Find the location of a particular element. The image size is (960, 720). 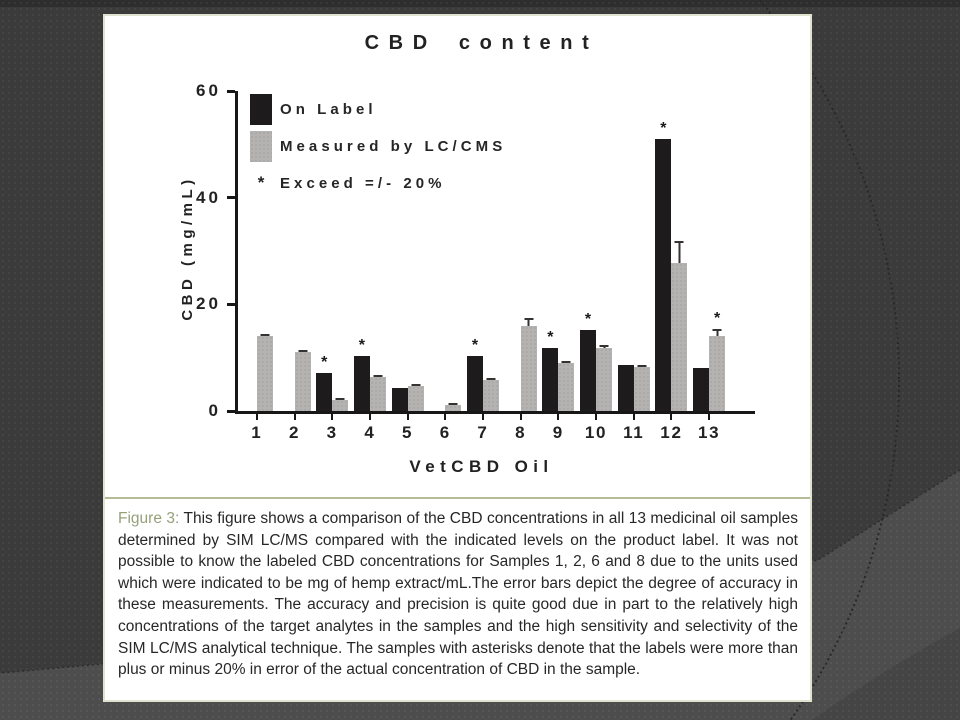

bar-group-sample-12: * is located at coordinates (672, 251).